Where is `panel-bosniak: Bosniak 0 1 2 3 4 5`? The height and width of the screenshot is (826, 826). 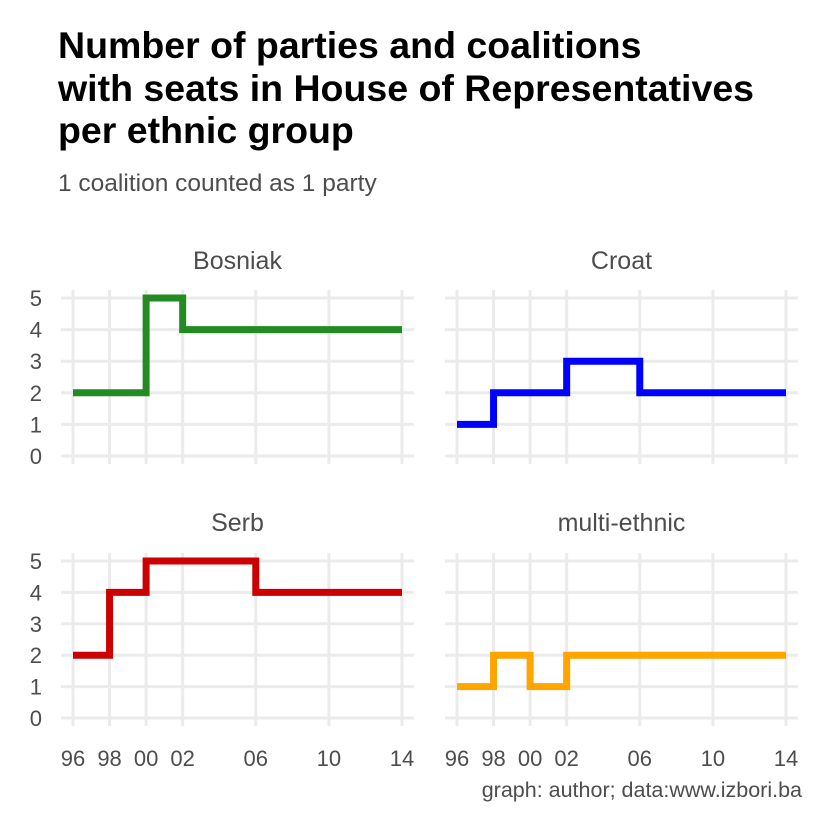 panel-bosniak: Bosniak 0 1 2 3 4 5 is located at coordinates (222, 358).